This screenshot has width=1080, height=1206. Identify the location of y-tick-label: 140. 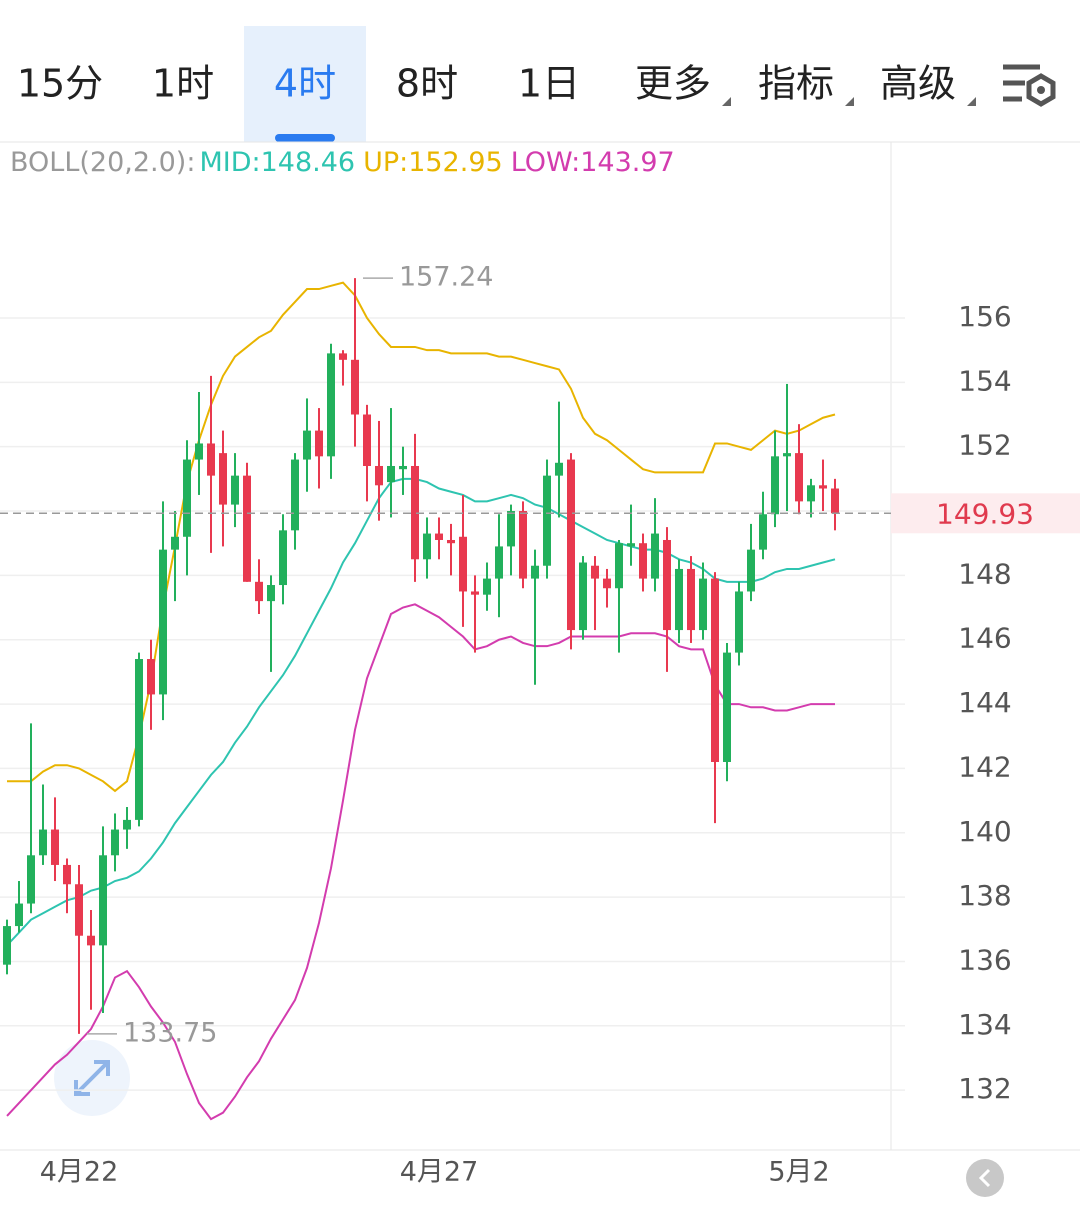
(984, 831).